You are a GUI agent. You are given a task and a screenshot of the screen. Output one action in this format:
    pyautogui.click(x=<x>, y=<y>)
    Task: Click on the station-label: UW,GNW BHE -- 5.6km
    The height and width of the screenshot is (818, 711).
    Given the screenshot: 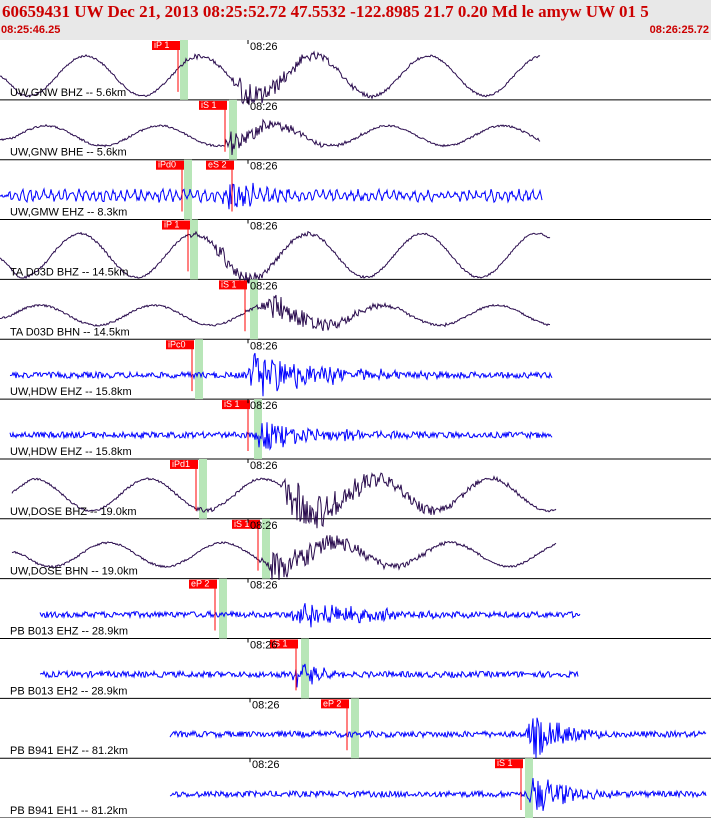 What is the action you would take?
    pyautogui.click(x=68, y=153)
    